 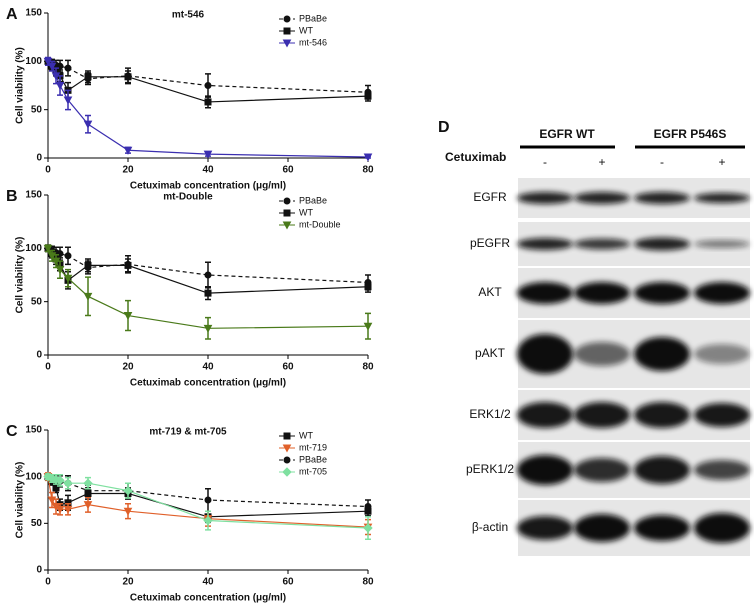 What do you see at coordinates (313, 447) in the screenshot?
I see `legend-label: mt-719` at bounding box center [313, 447].